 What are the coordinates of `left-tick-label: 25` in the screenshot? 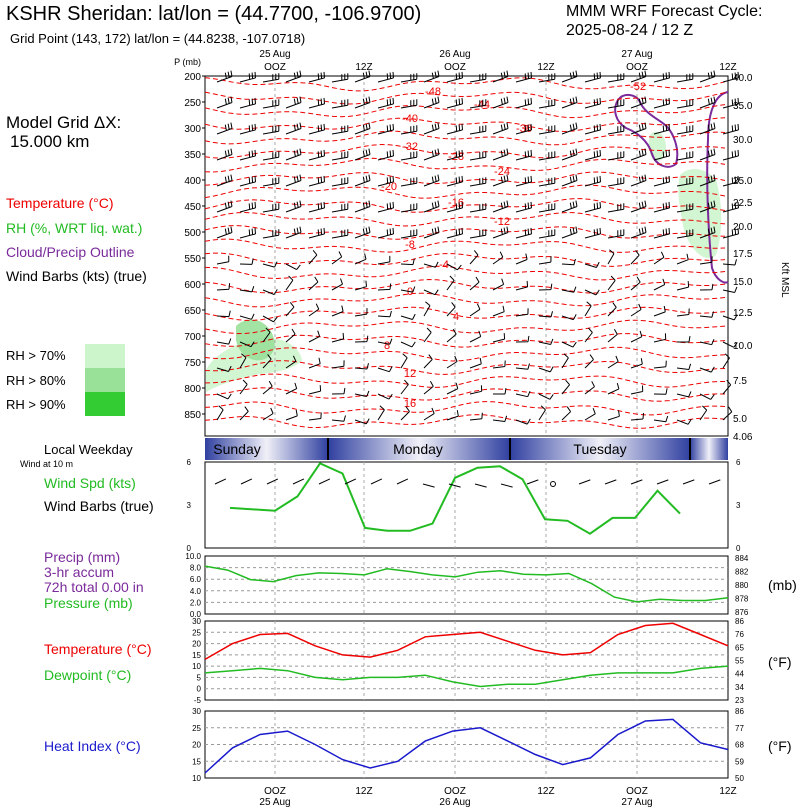 It's located at (196, 632).